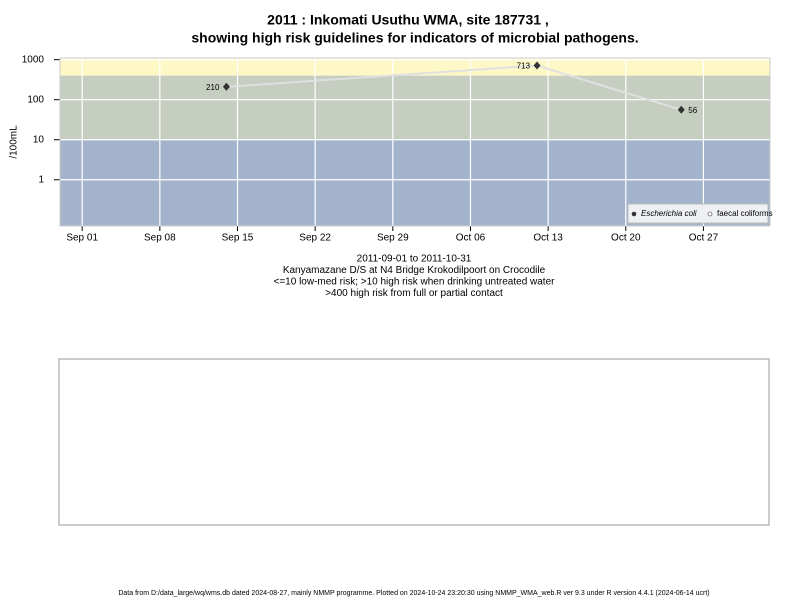 This screenshot has width=800, height=600. I want to click on note: 2011-09-01 to 2011-10-31, so click(414, 259).